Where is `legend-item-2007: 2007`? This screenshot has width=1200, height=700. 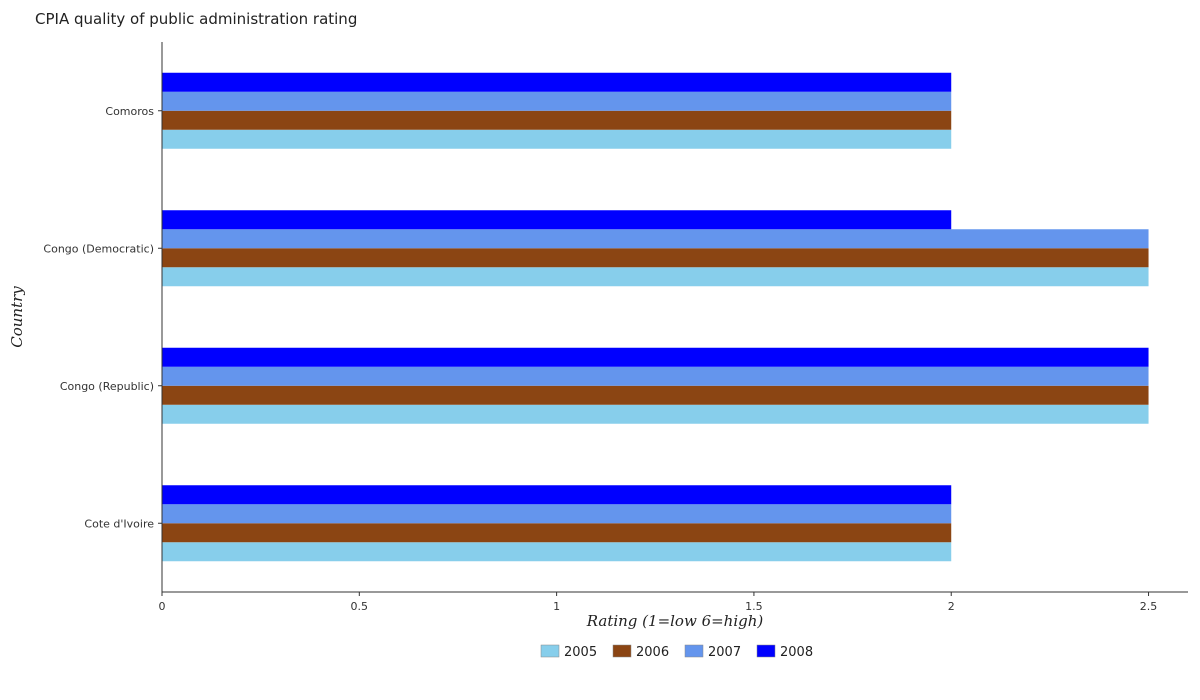
legend-item-2007: 2007 is located at coordinates (712, 652).